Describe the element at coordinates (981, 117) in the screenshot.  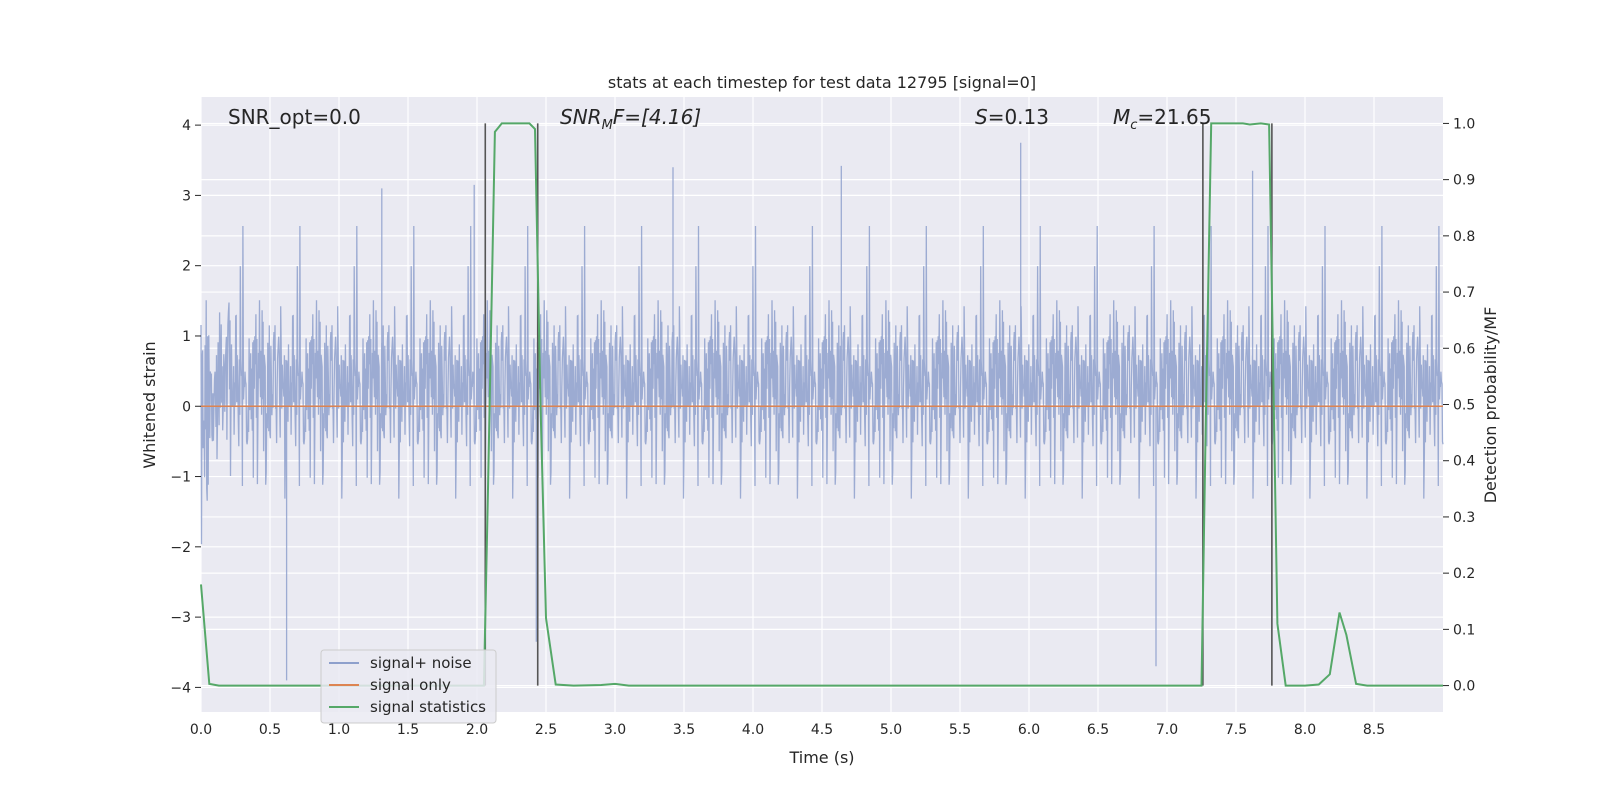
I see `s-main: S` at that location.